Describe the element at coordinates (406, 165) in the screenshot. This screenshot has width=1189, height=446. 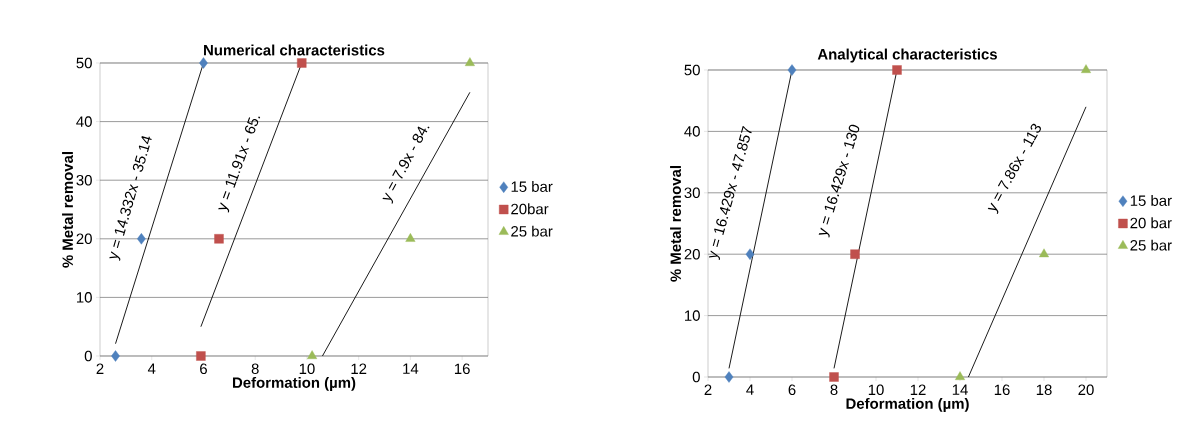
I see `annotation: y = 7.9x - 84.` at that location.